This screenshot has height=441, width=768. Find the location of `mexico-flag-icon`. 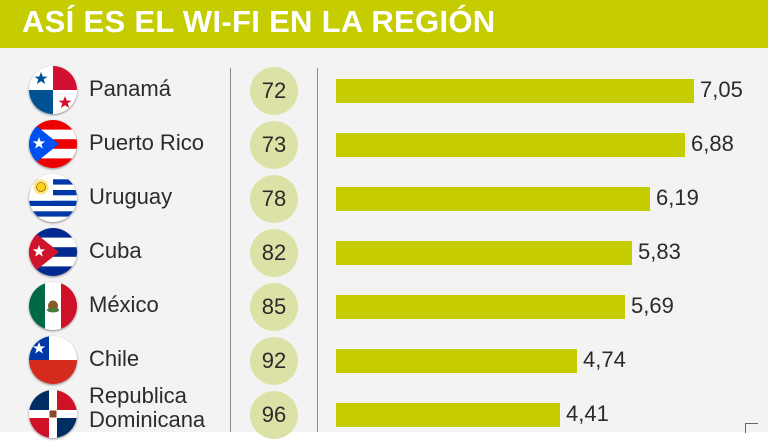

mexico-flag-icon is located at coordinates (53, 306).